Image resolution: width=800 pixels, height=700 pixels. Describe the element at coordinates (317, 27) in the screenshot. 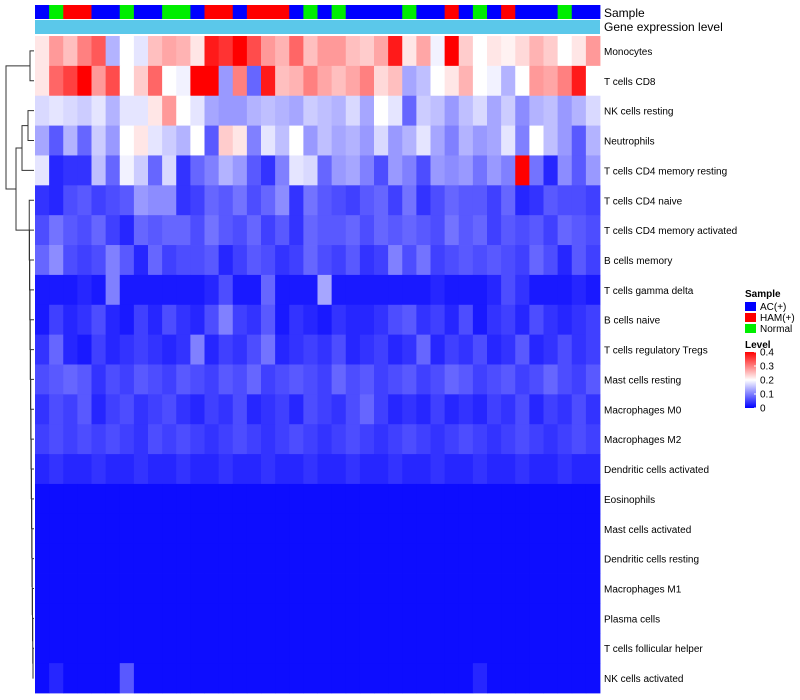

I see `gene-expression-level-bar` at that location.